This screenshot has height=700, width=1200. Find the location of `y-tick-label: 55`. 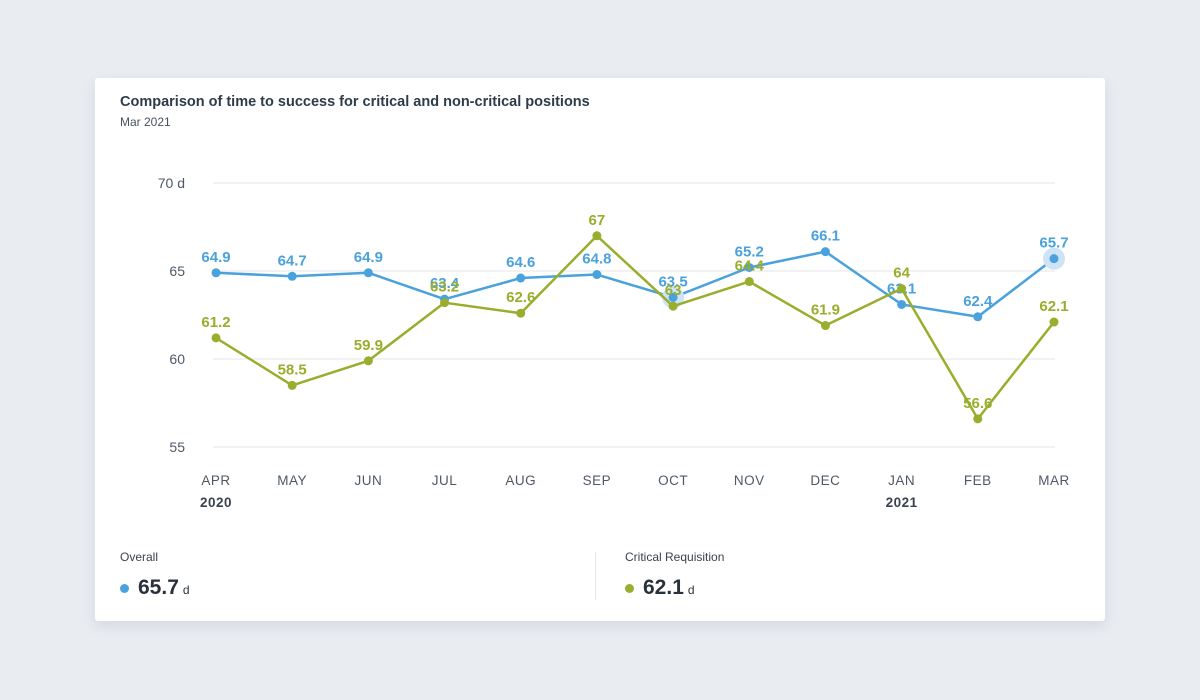

y-tick-label: 55 is located at coordinates (177, 447).